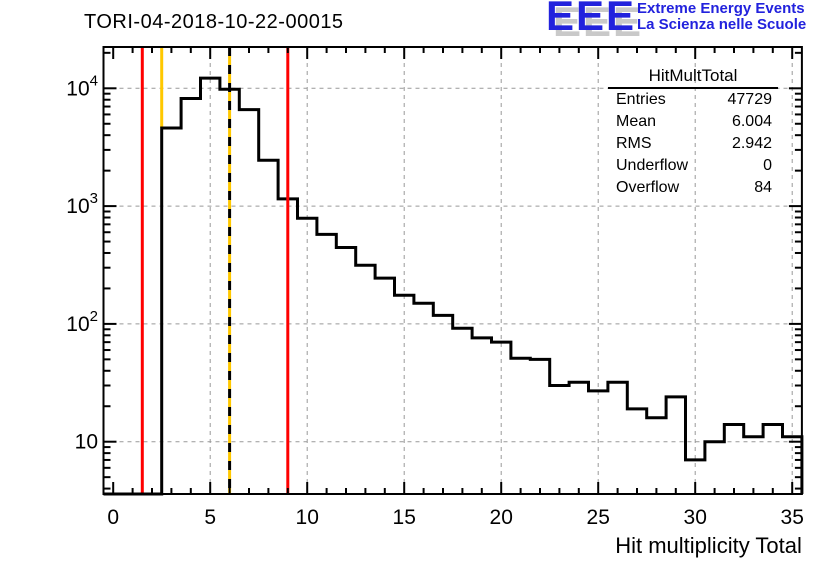 The image size is (836, 572). I want to click on y-axis-tick-label: 10⁴, so click(82, 86).